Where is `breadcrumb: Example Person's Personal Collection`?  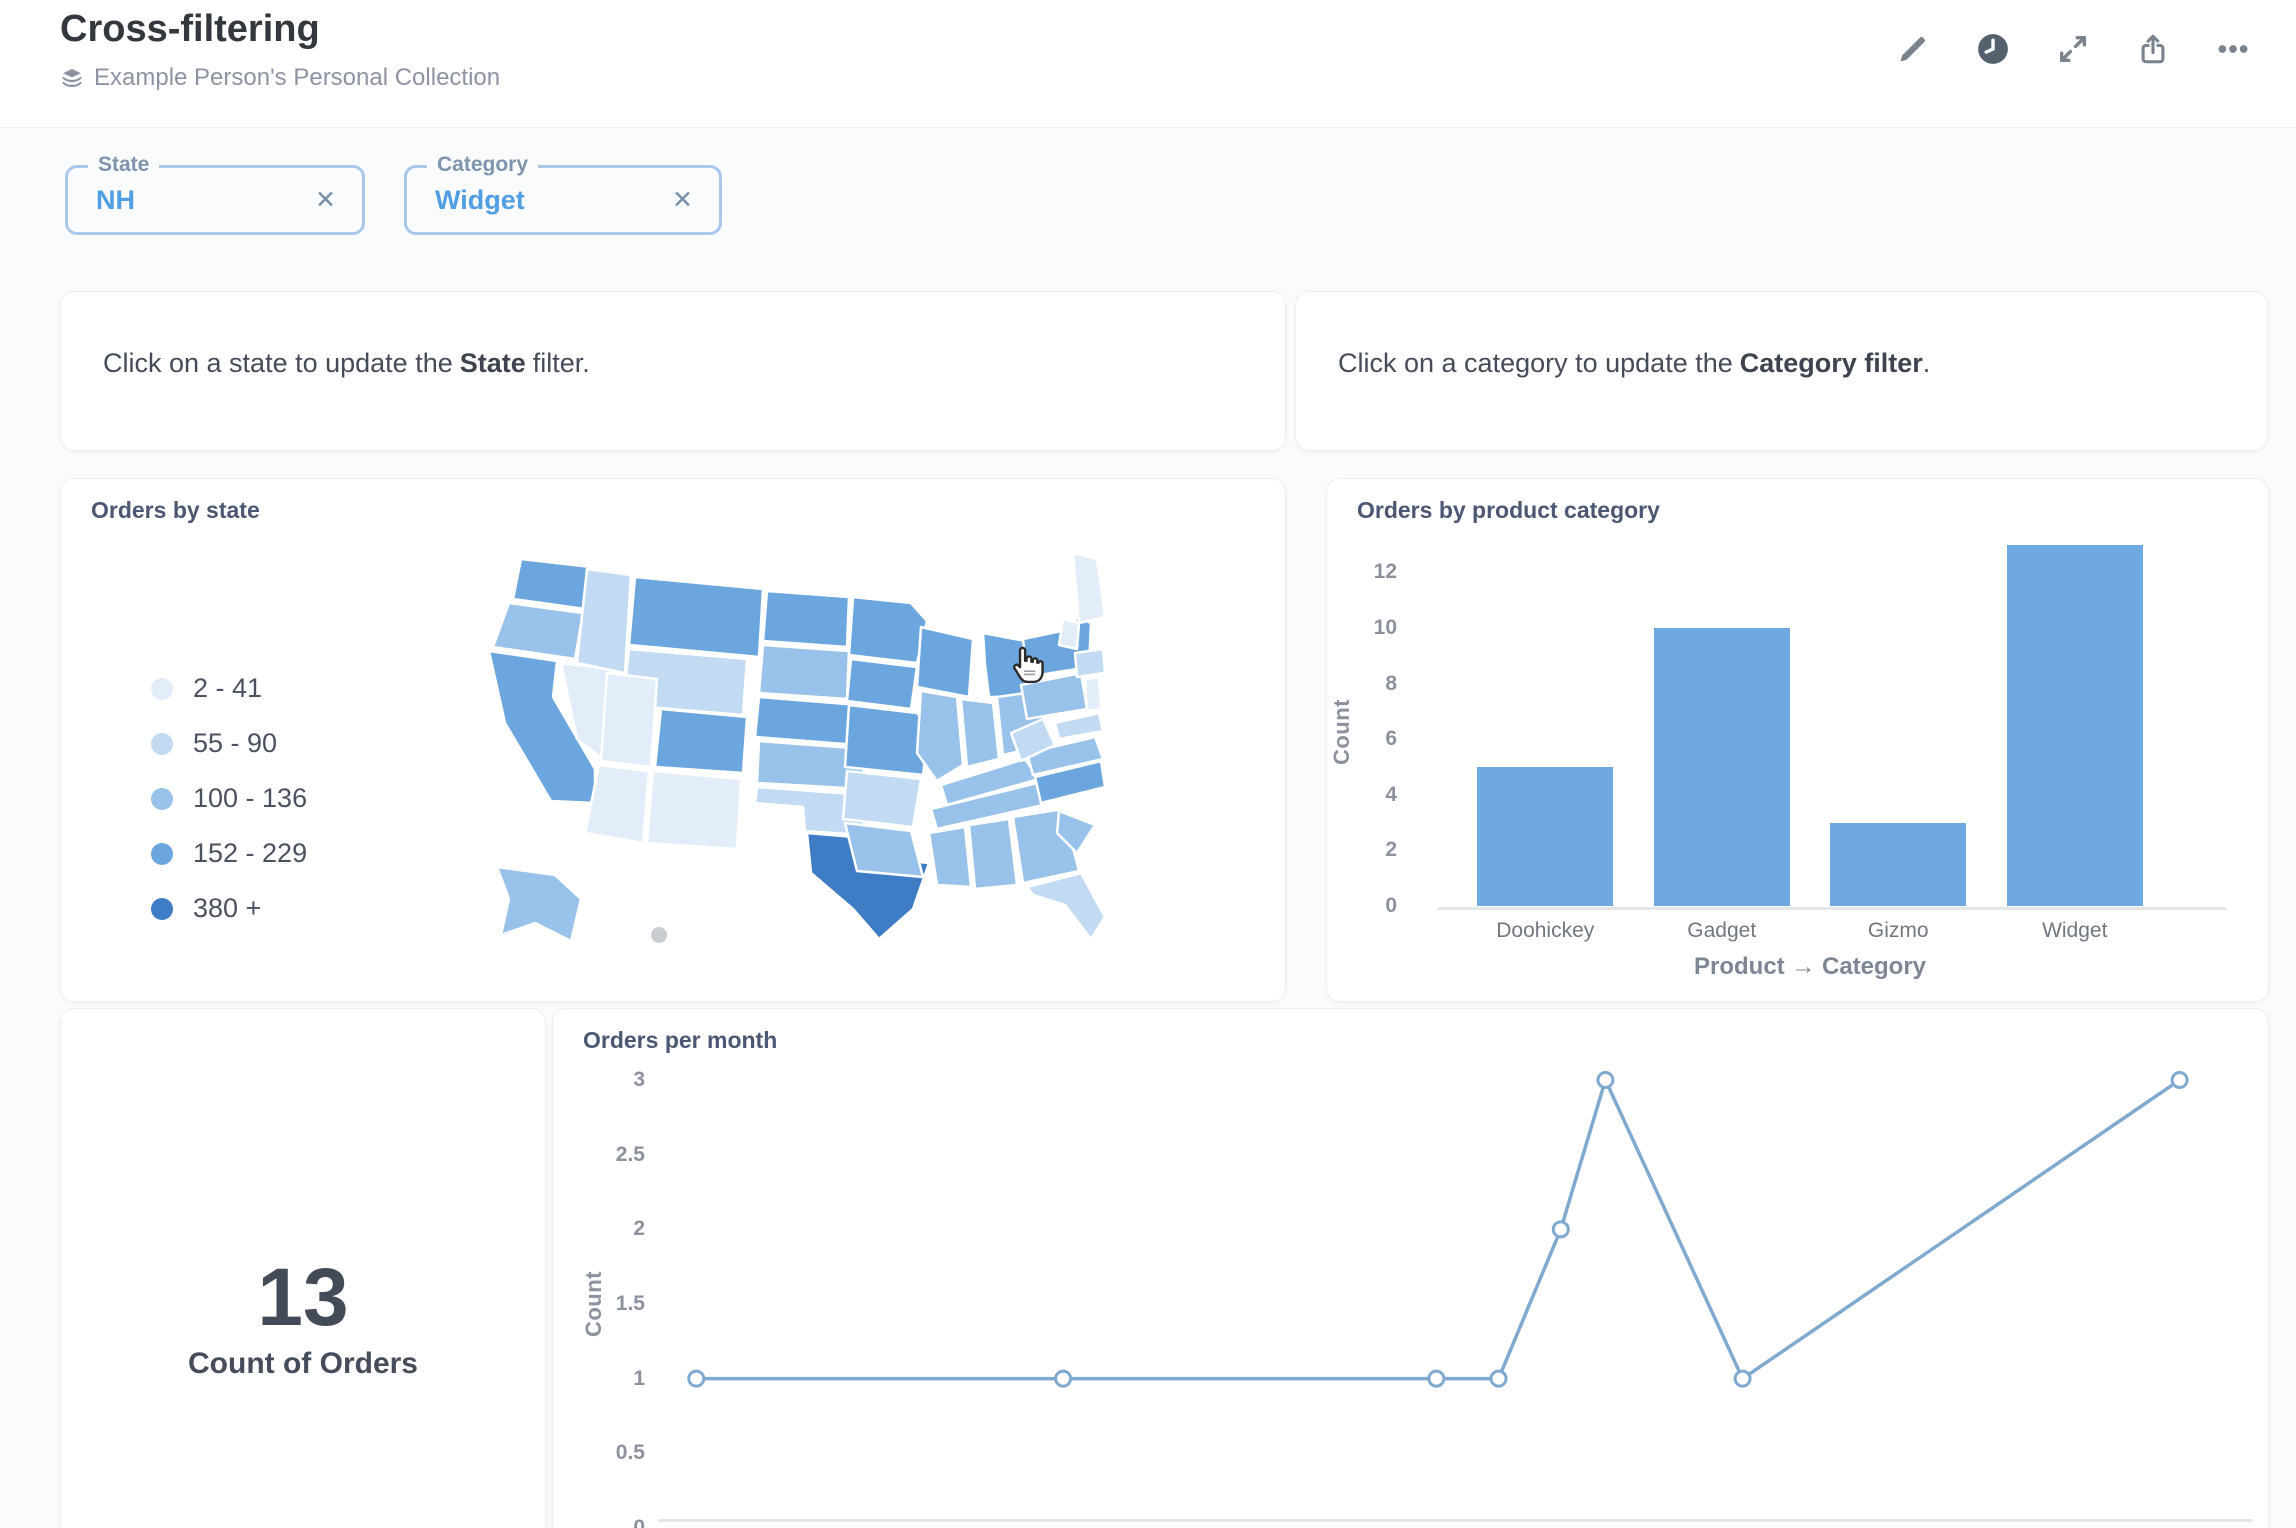
breadcrumb: Example Person's Personal Collection is located at coordinates (280, 78).